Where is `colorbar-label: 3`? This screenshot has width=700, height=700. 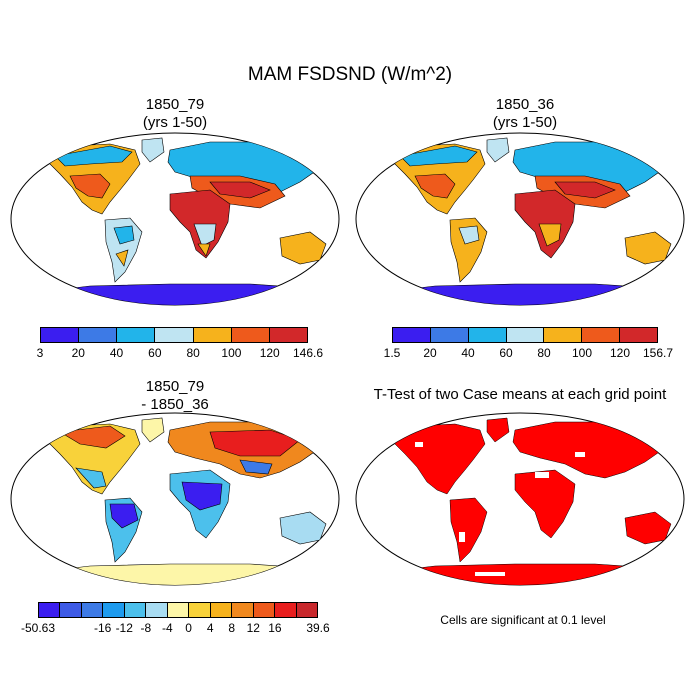
colorbar-label: 3 is located at coordinates (40, 353).